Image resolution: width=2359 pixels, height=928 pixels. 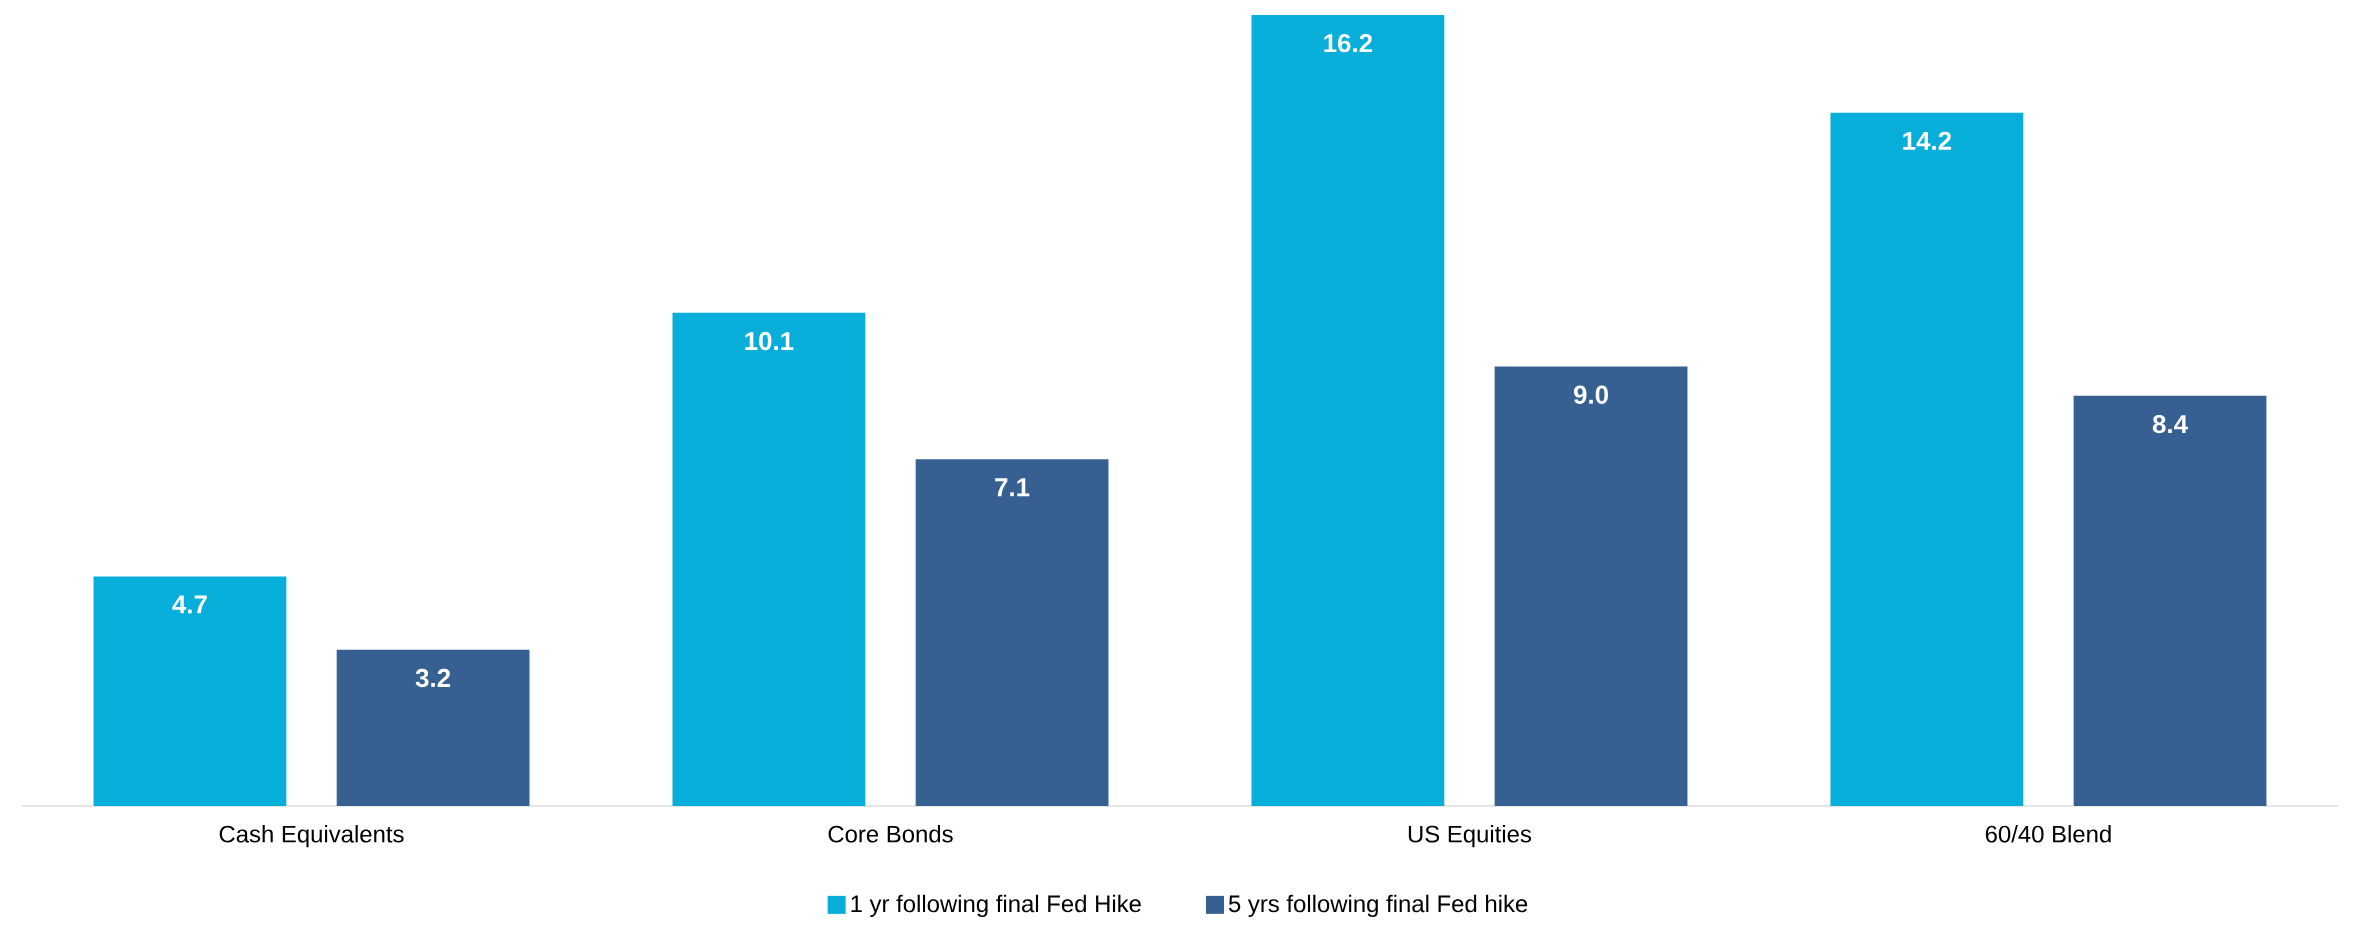 What do you see at coordinates (1470, 836) in the screenshot?
I see `x-tick-label: US Equities` at bounding box center [1470, 836].